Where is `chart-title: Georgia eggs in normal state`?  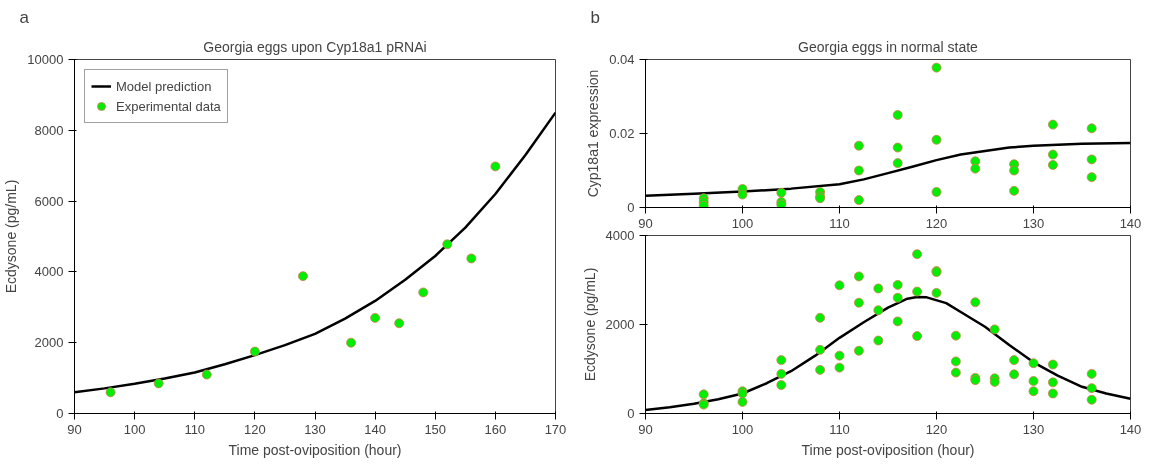
chart-title: Georgia eggs in normal state is located at coordinates (888, 46).